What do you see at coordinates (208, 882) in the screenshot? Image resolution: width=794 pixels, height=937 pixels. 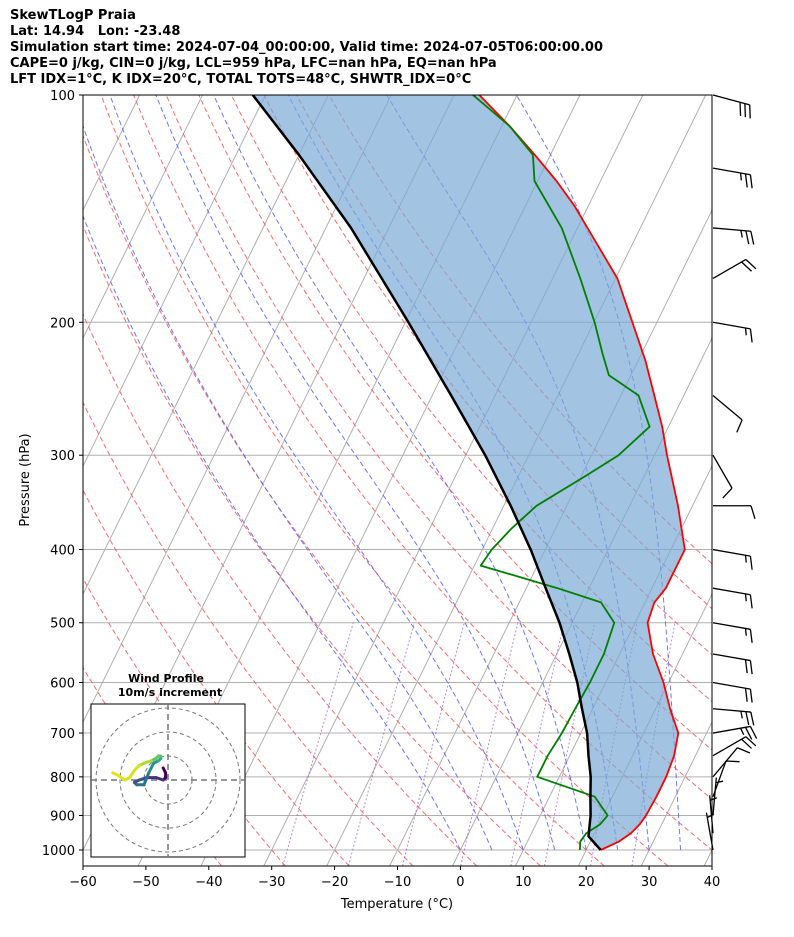 I see `x-tick-label: −40` at bounding box center [208, 882].